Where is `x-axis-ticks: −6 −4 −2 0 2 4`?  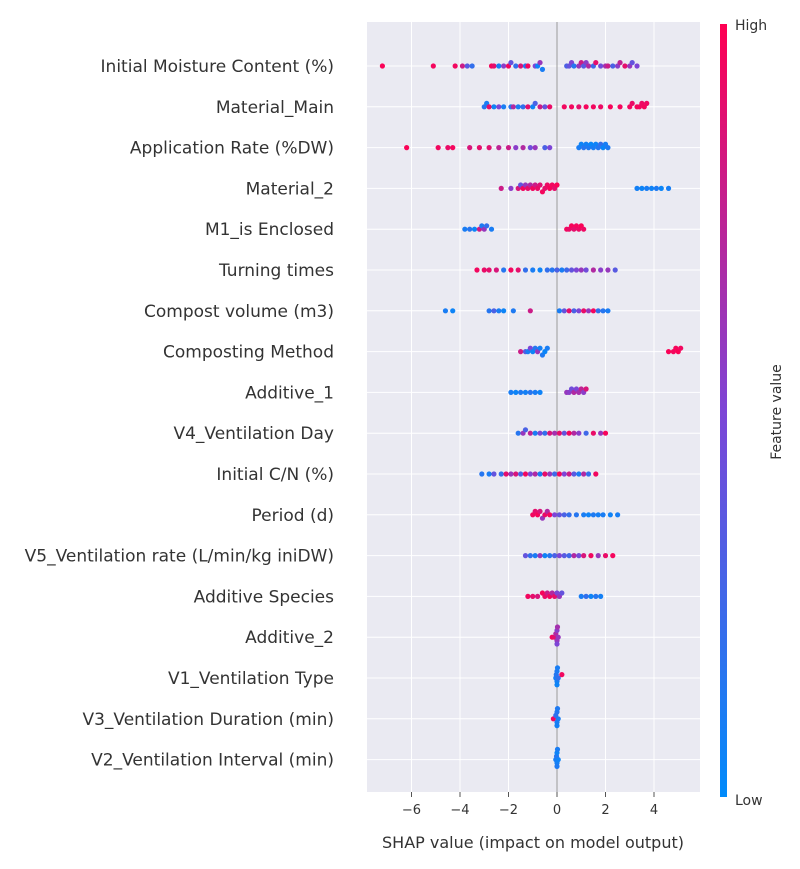 x-axis-ticks: −6 −4 −2 0 2 4 is located at coordinates (530, 805).